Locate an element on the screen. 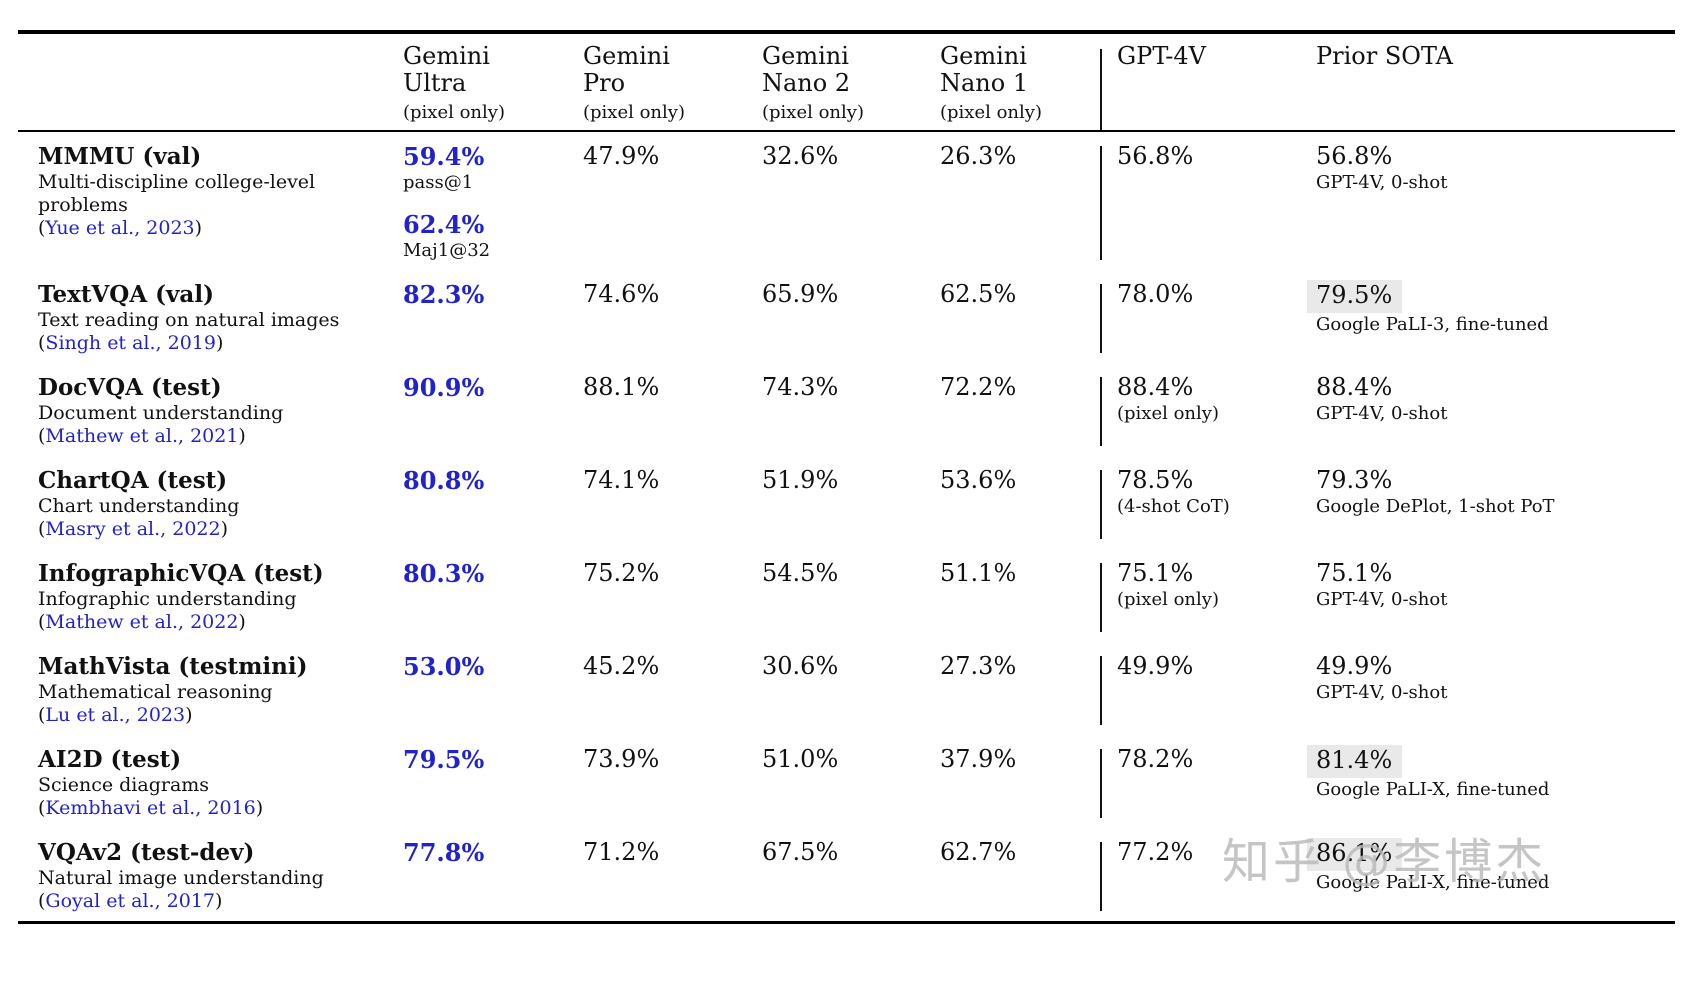 This screenshot has height=1004, width=1694. score-entry: 78.5% (4-shot CoT) is located at coordinates (1203, 492).